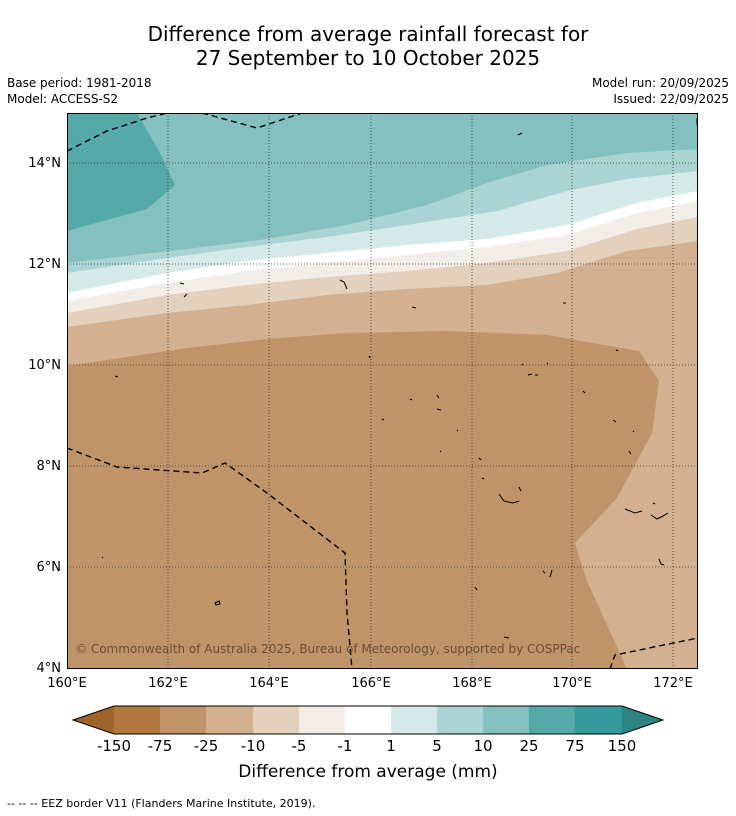 This screenshot has width=736, height=816. What do you see at coordinates (437, 746) in the screenshot?
I see `colorbar-label: 5` at bounding box center [437, 746].